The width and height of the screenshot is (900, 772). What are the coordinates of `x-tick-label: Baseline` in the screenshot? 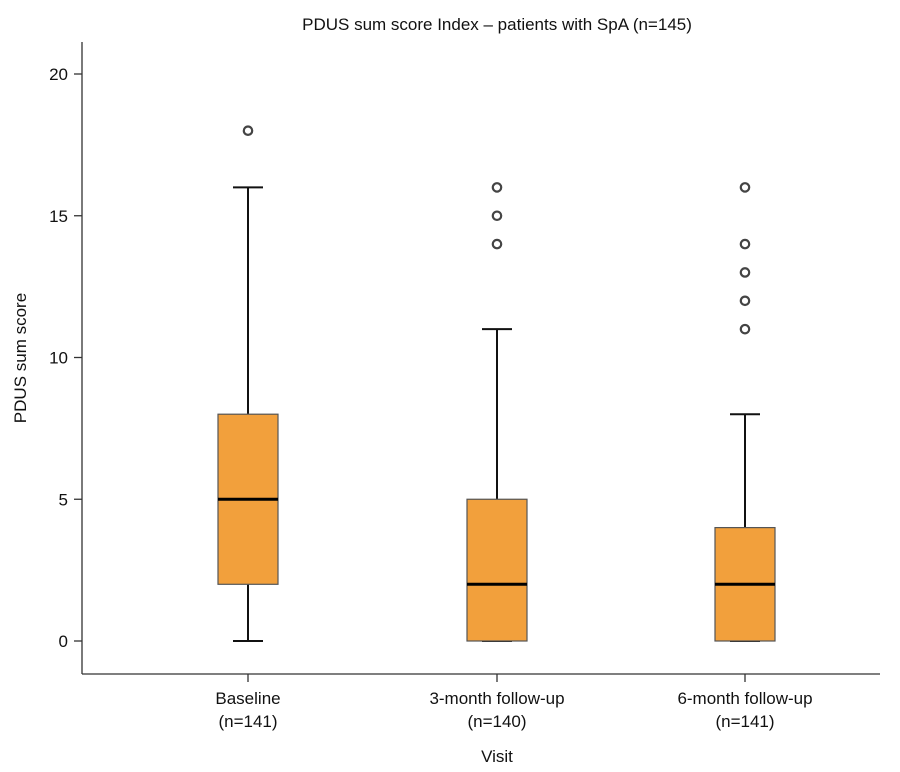 It's located at (247, 698).